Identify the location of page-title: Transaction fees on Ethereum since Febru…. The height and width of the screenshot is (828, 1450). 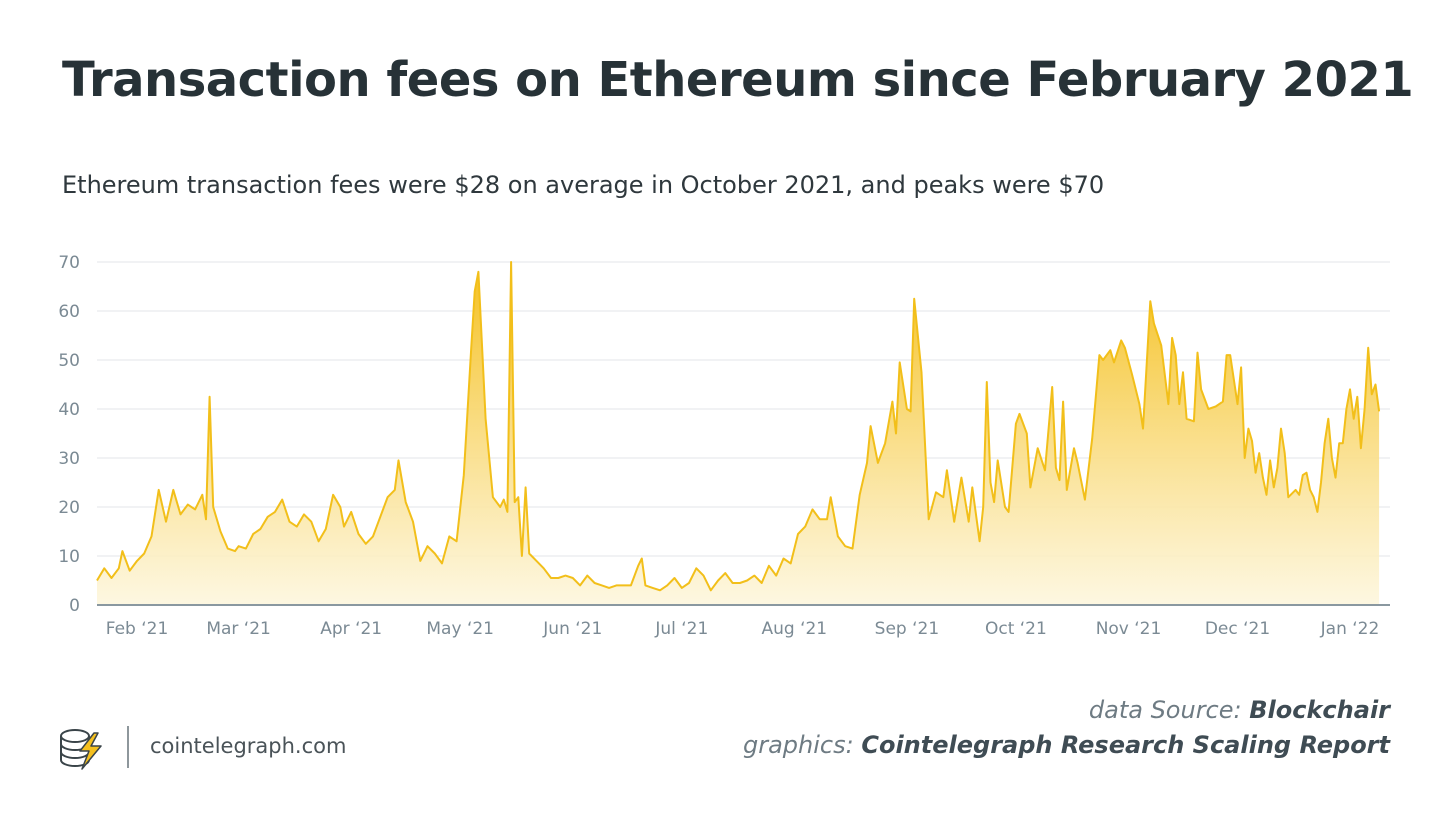
(738, 80).